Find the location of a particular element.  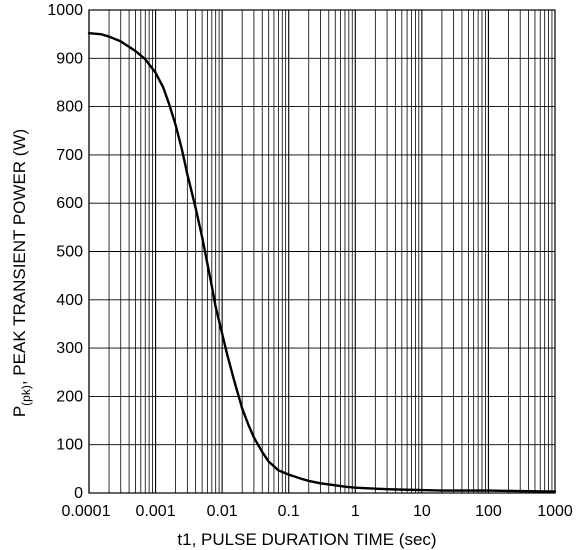

x-axis-label: t1, PULSE DURATION TIME (sec) is located at coordinates (306, 539).